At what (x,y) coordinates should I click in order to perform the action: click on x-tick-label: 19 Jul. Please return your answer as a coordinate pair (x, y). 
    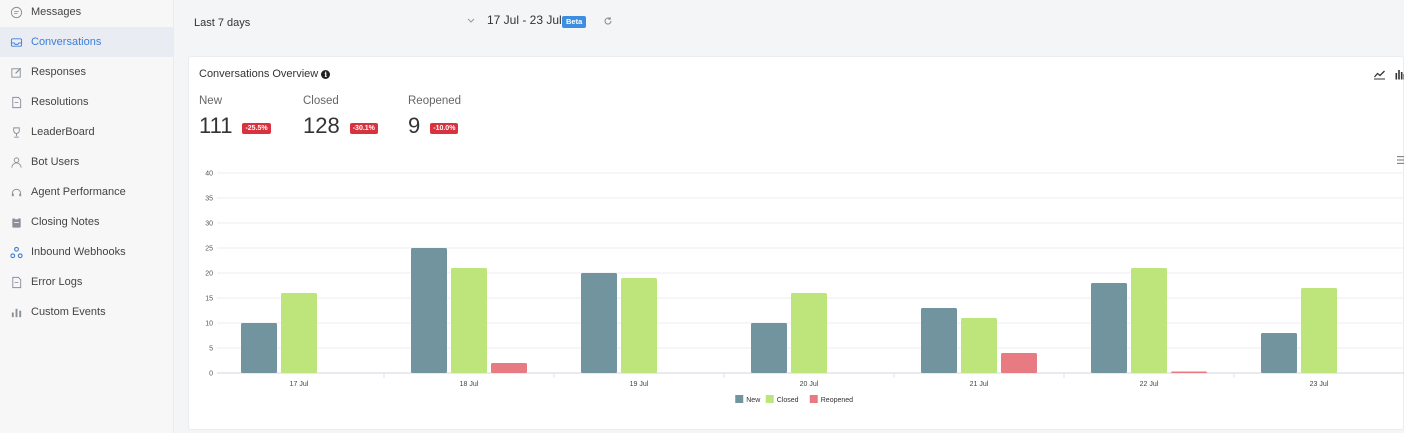
    Looking at the image, I should click on (639, 384).